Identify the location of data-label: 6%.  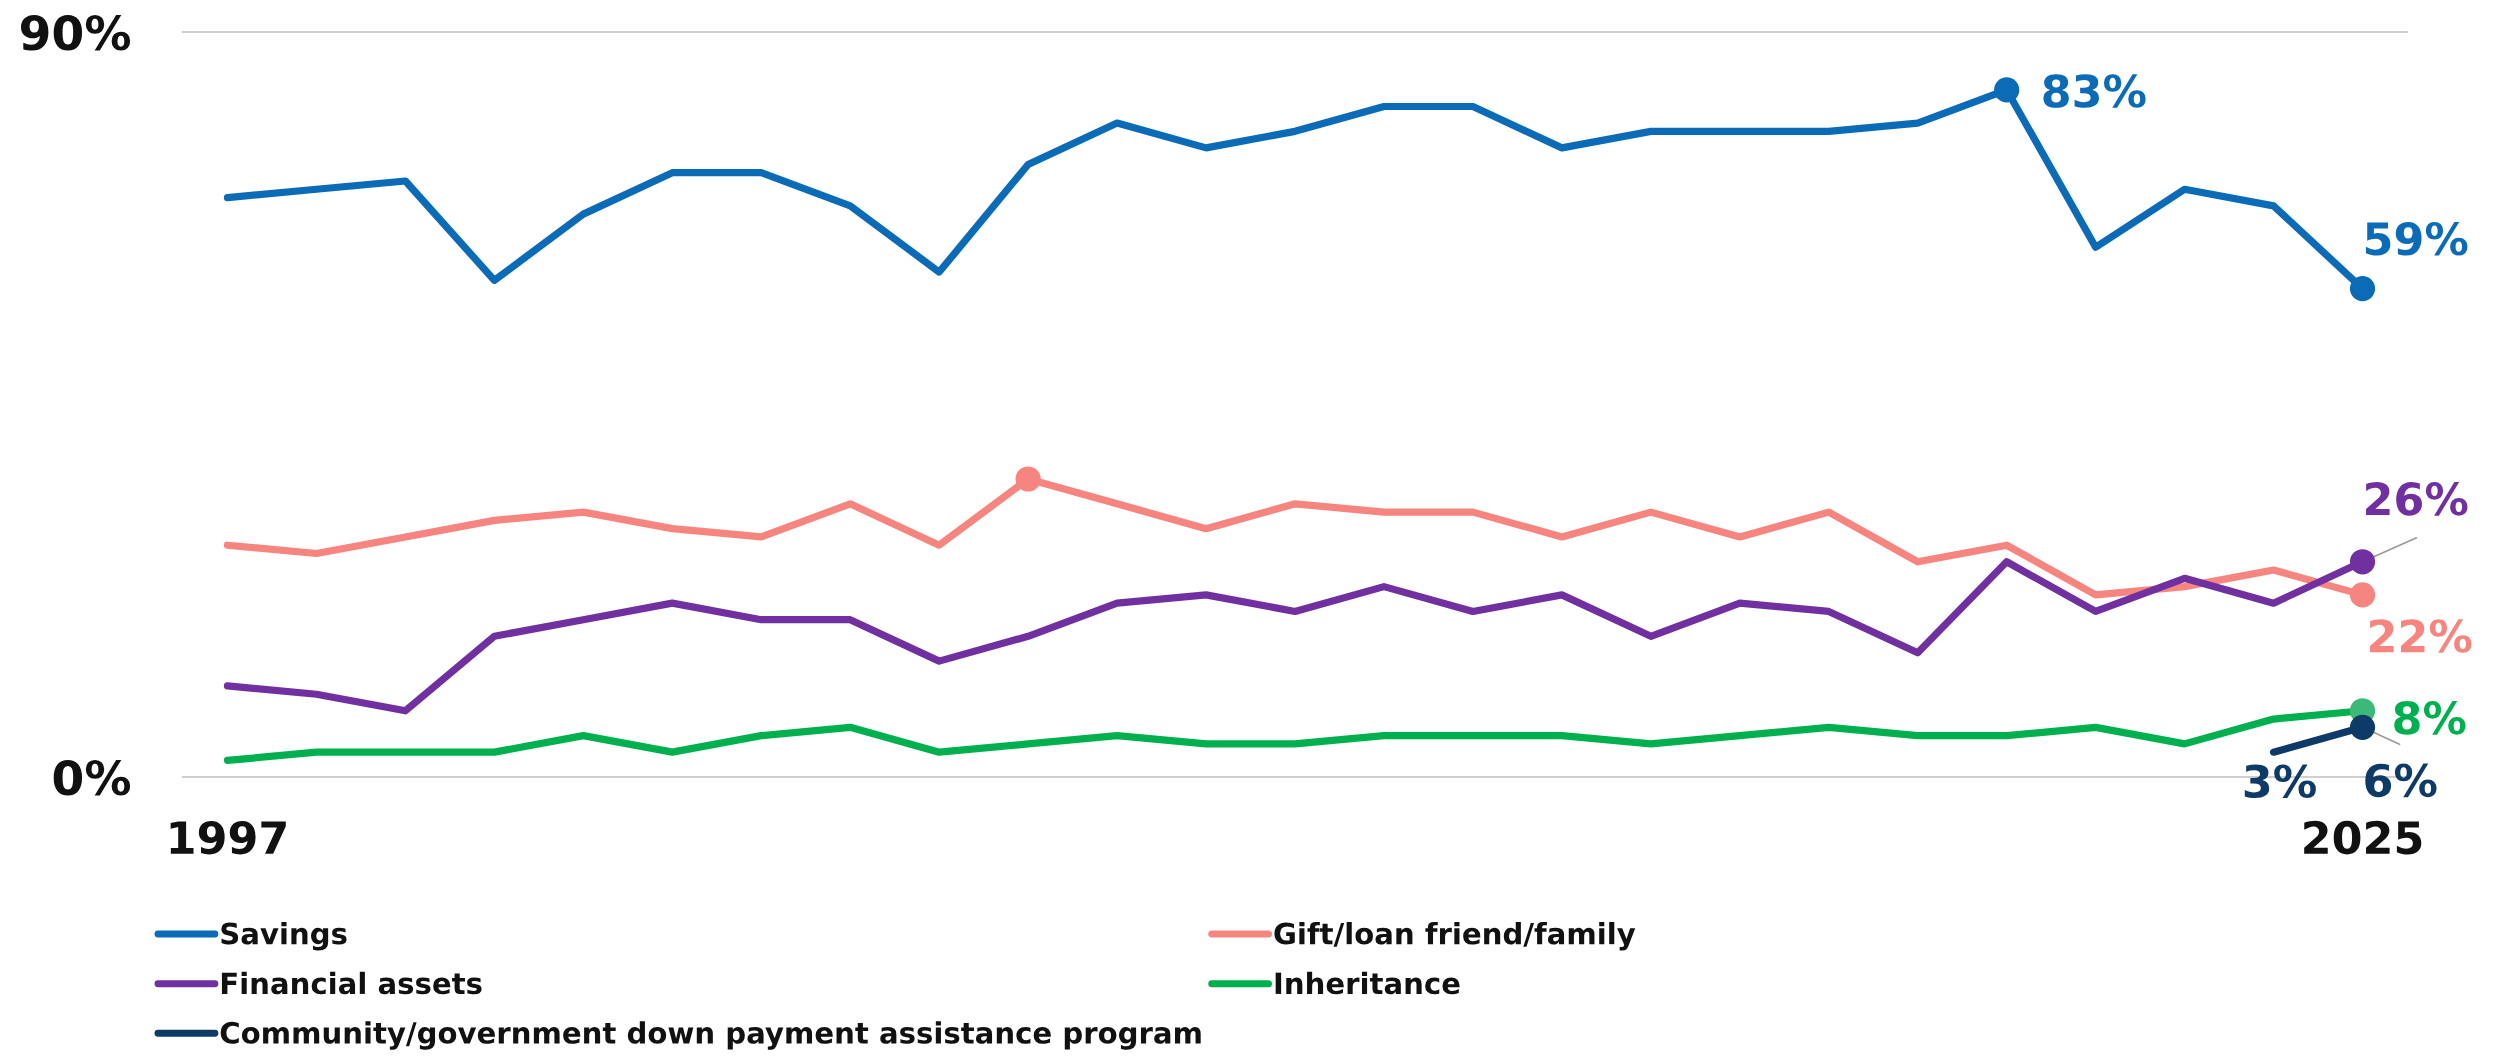
(2401, 780).